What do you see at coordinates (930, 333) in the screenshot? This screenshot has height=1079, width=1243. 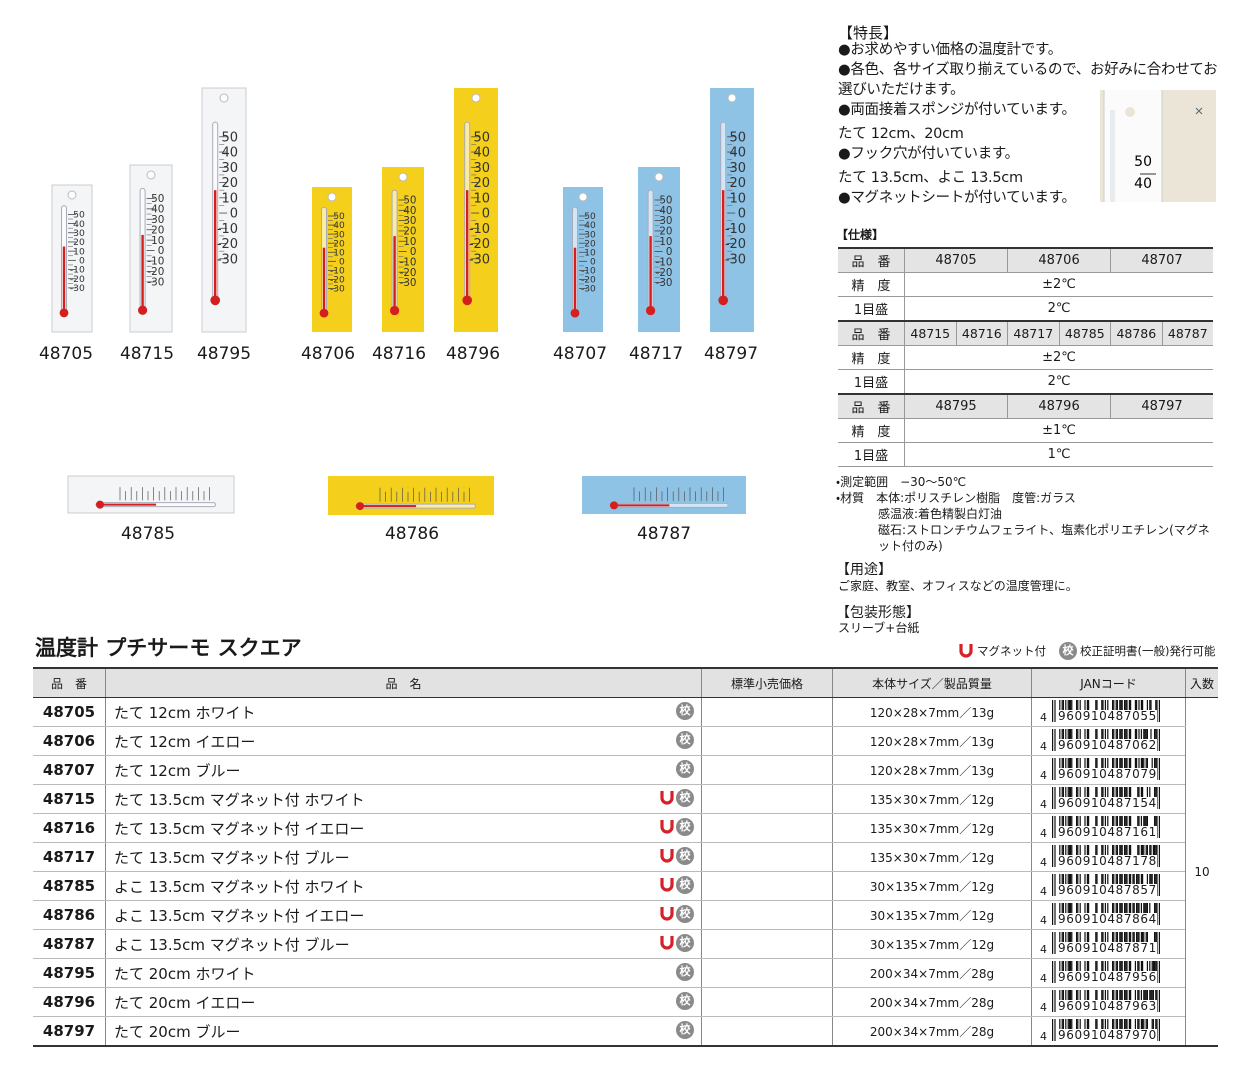 I see `spec-code: 48715` at bounding box center [930, 333].